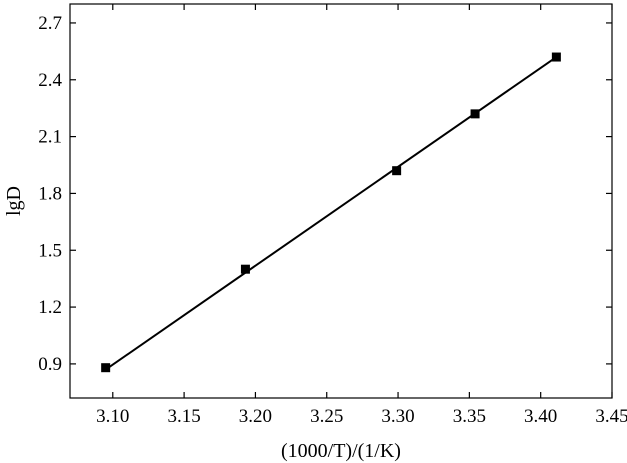  Describe the element at coordinates (397, 416) in the screenshot. I see `x-tick-label: 3.30` at that location.